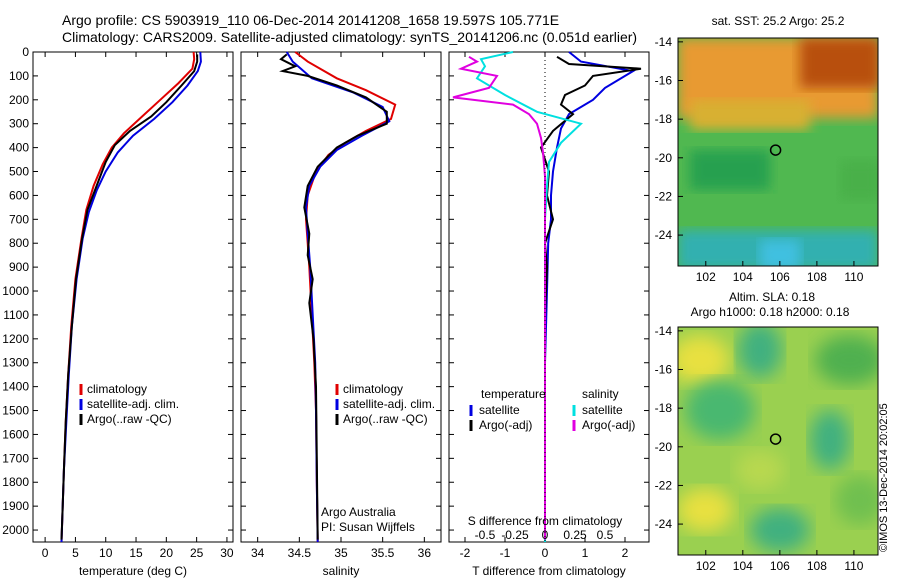 This screenshot has width=900, height=580. I want to click on temperature-xlabel: temperature (deg C), so click(133, 571).